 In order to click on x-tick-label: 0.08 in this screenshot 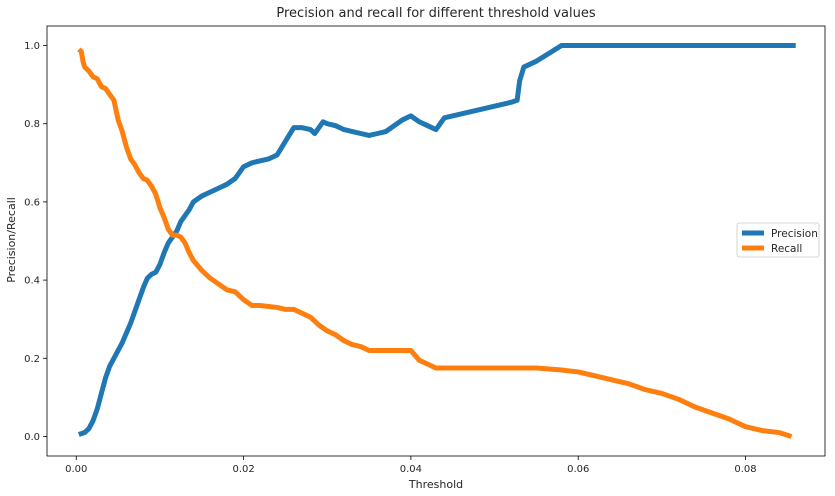, I will do `click(745, 469)`.